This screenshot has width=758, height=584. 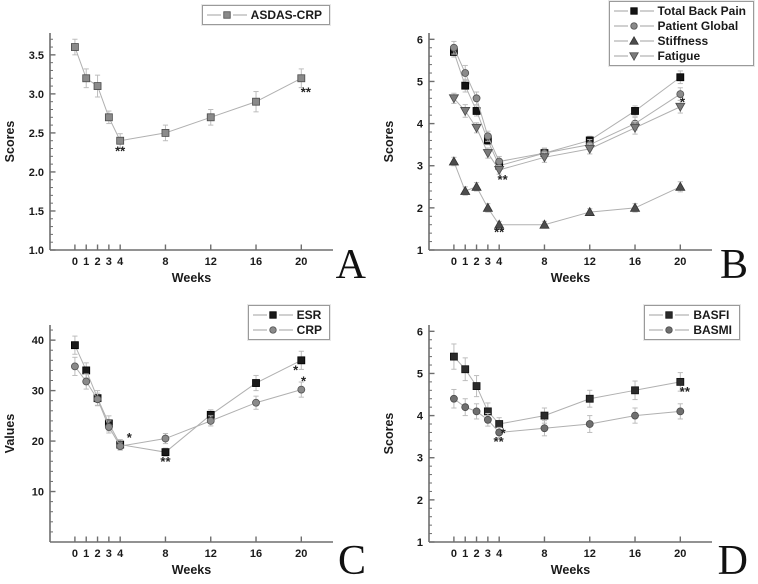 What do you see at coordinates (683, 40) in the screenshot?
I see `legend-label: Stiffness` at bounding box center [683, 40].